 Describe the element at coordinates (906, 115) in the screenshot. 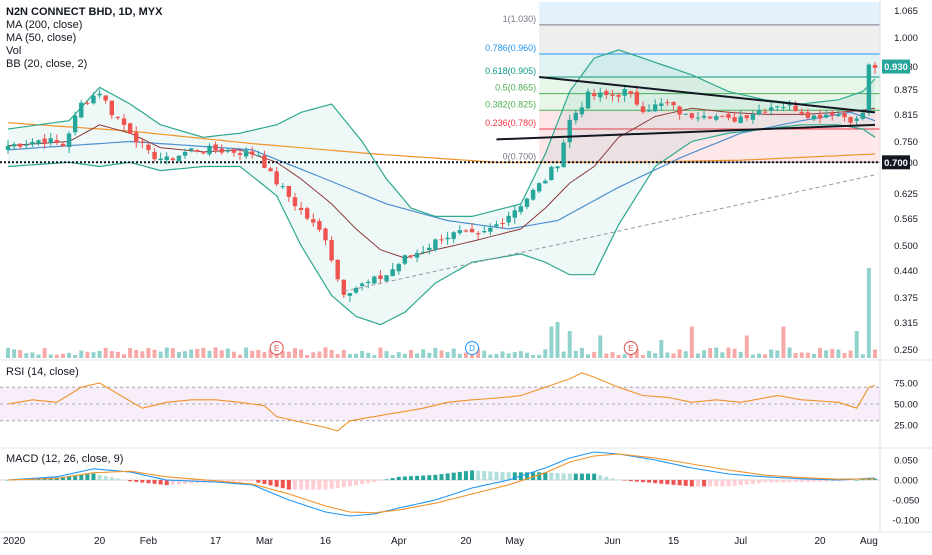

I see `price-axis-tick: 0.815` at that location.